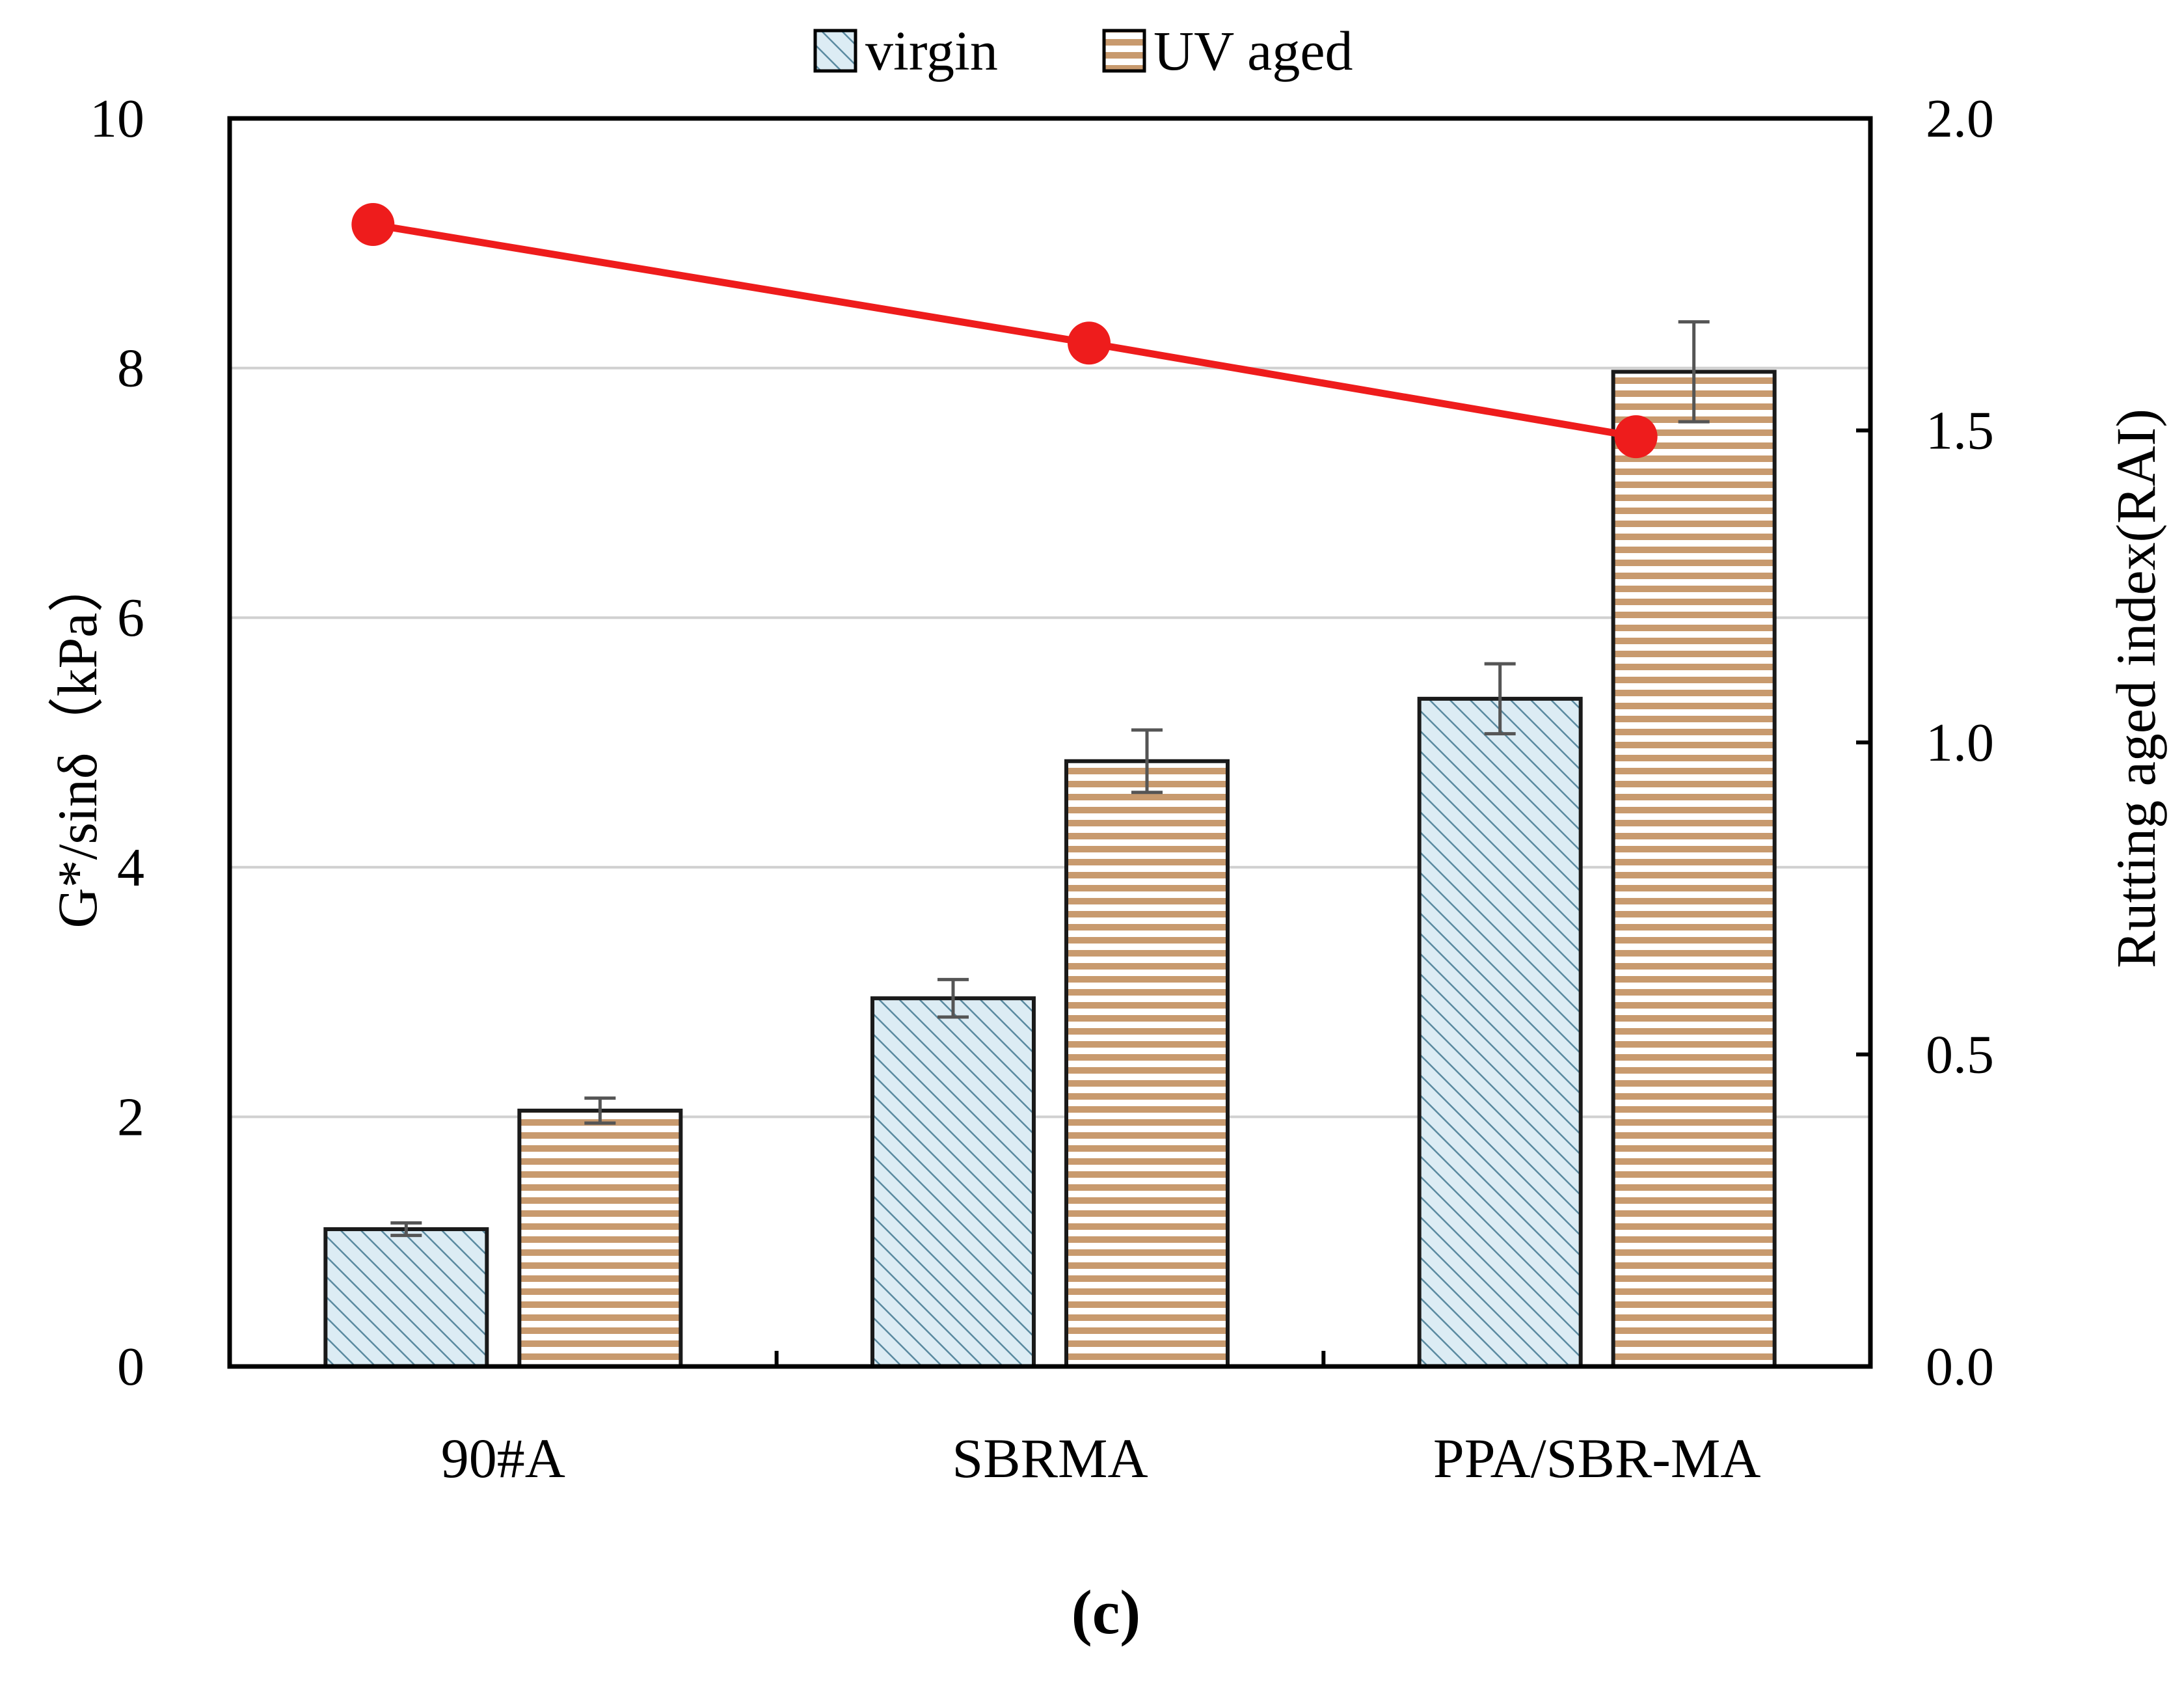 The width and height of the screenshot is (2184, 1684). Describe the element at coordinates (130, 368) in the screenshot. I see `y-tick-label-8: 8` at that location.